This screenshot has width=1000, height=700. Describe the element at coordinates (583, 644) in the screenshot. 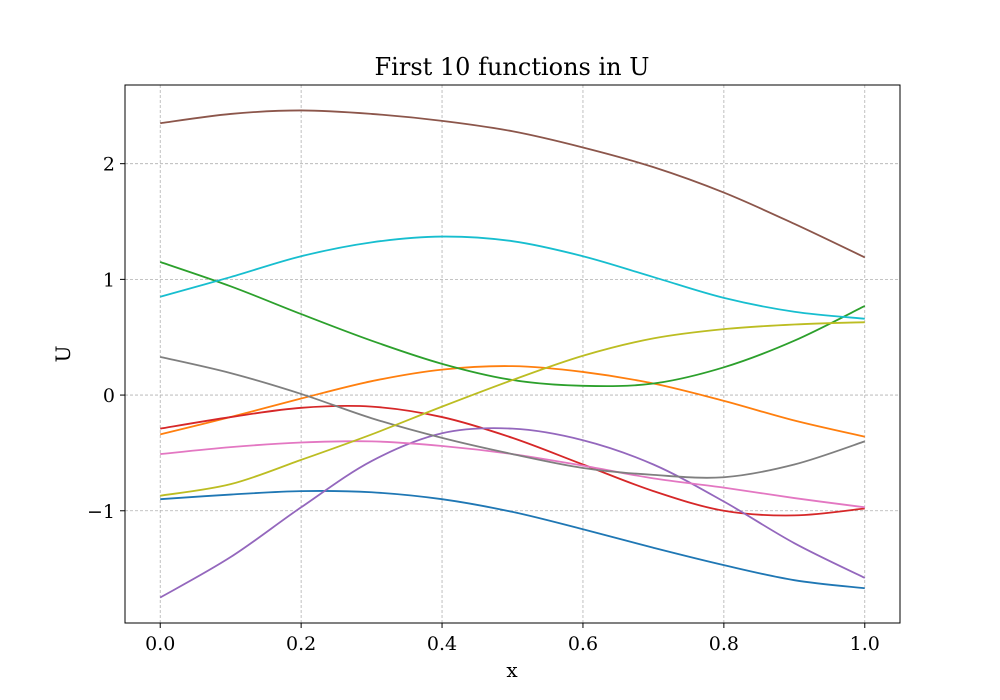

I see `x-tick-label: 0.6` at that location.